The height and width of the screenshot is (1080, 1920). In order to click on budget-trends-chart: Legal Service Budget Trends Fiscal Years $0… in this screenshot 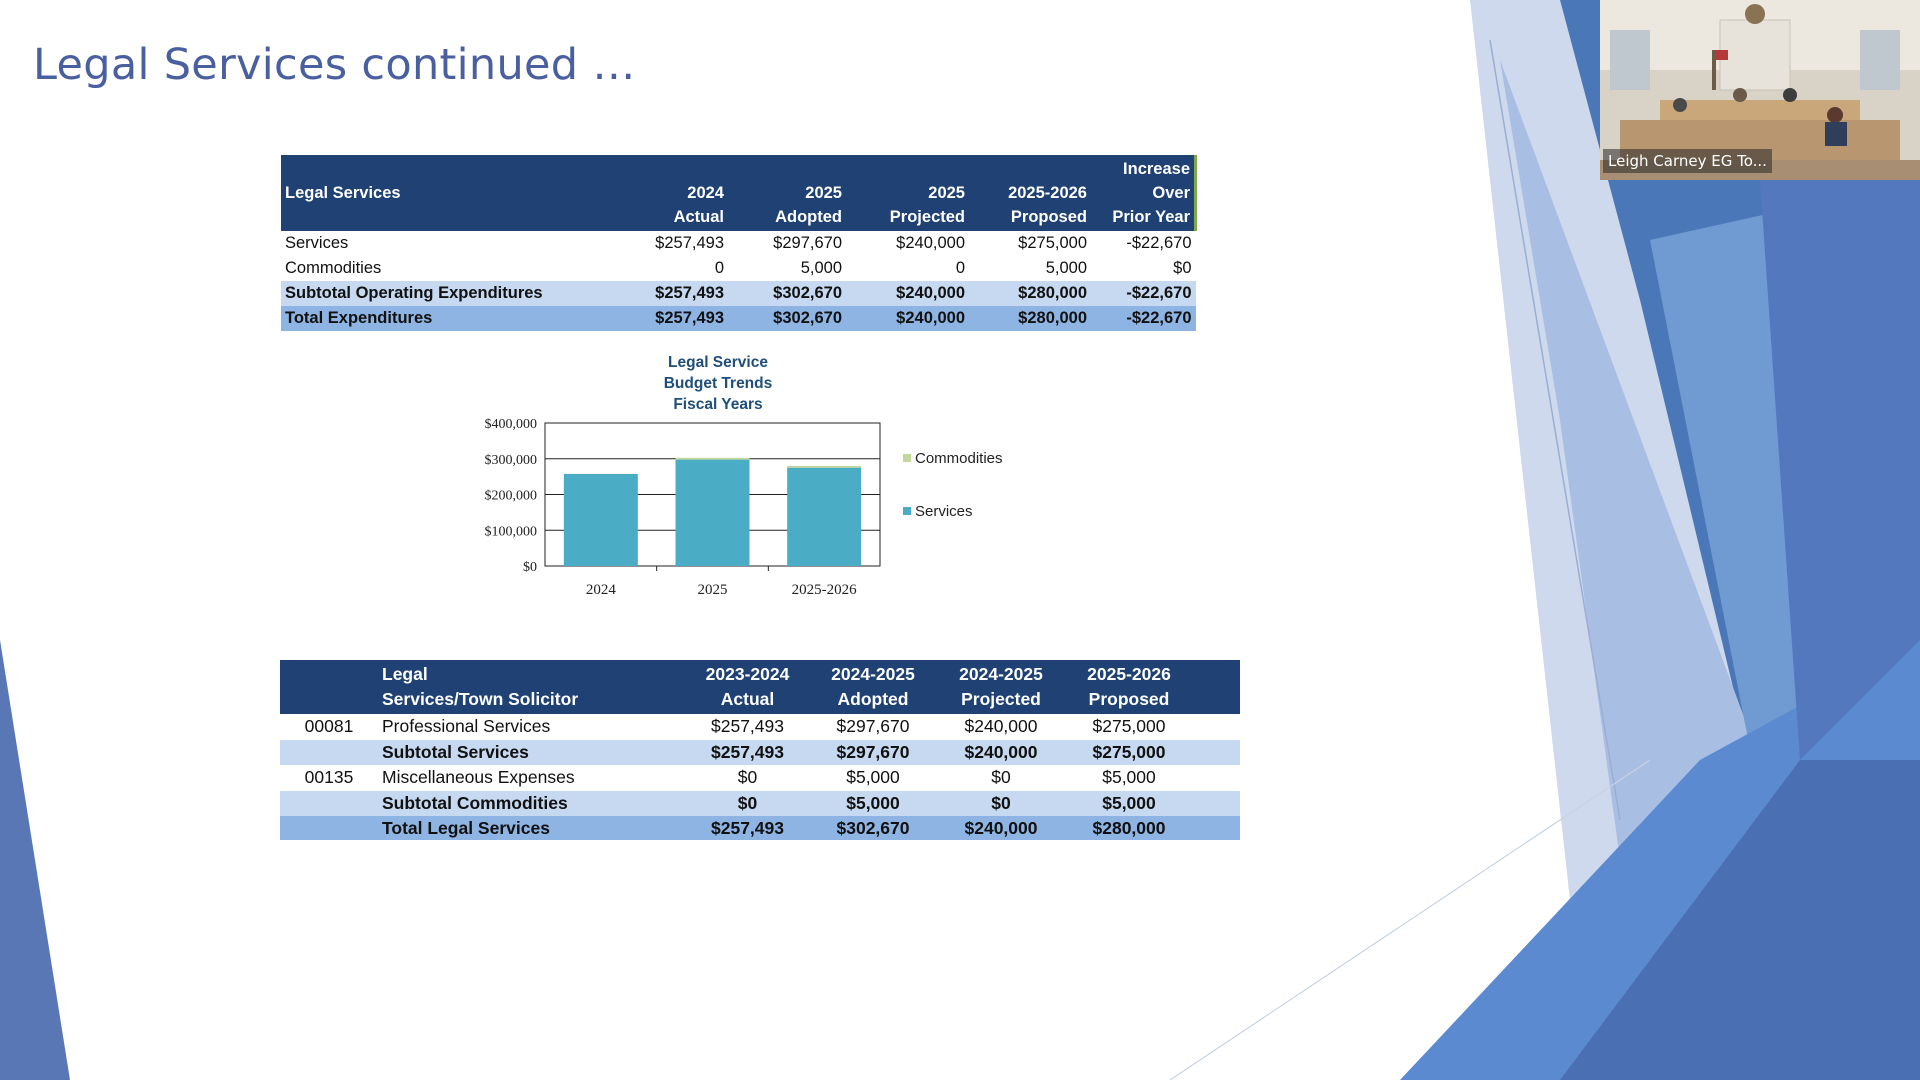, I will do `click(744, 476)`.